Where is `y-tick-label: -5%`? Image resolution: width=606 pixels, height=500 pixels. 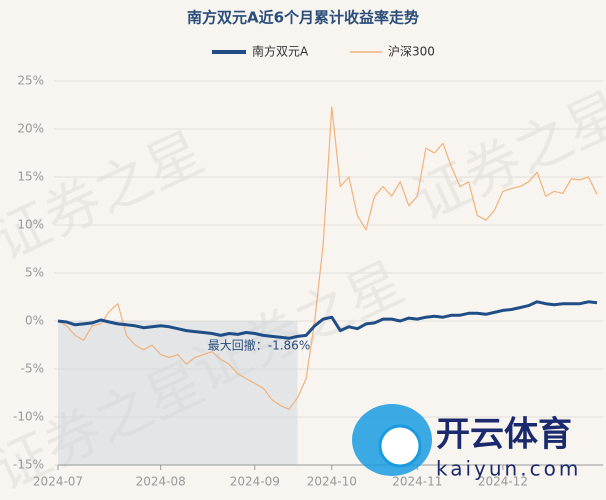
y-tick-label: -5% is located at coordinates (32, 369).